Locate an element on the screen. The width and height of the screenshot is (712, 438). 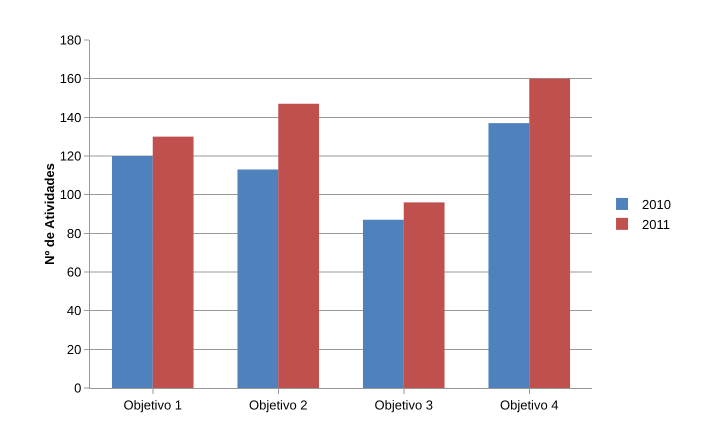
y-tick-label: 120 is located at coordinates (71, 156).